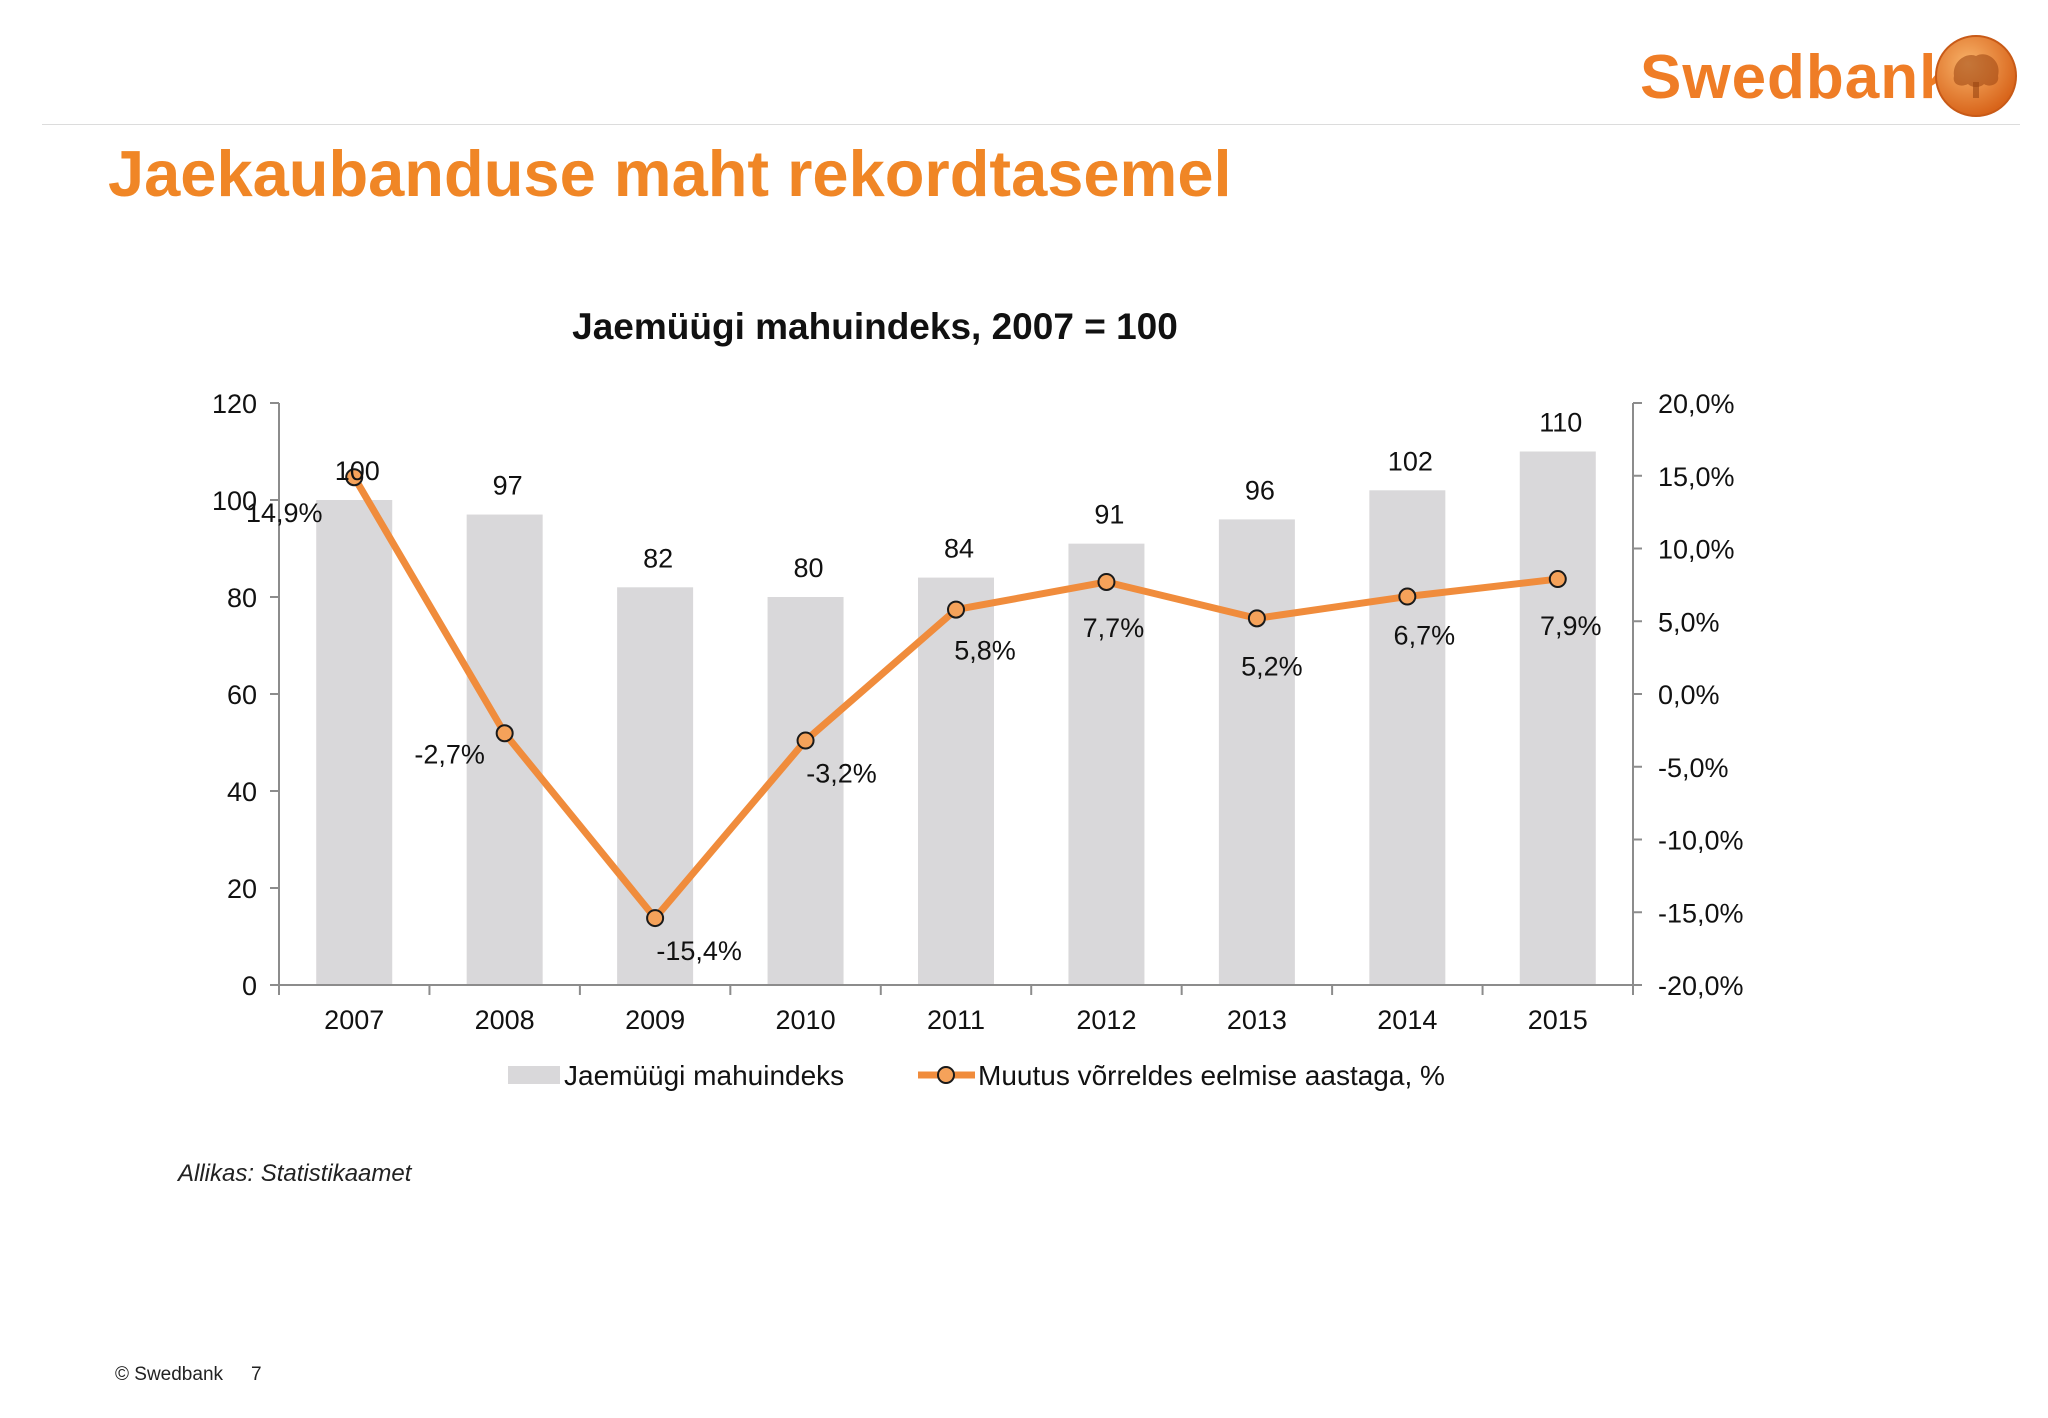 The width and height of the screenshot is (2048, 1418). I want to click on left-tick-label: 20, so click(242, 889).